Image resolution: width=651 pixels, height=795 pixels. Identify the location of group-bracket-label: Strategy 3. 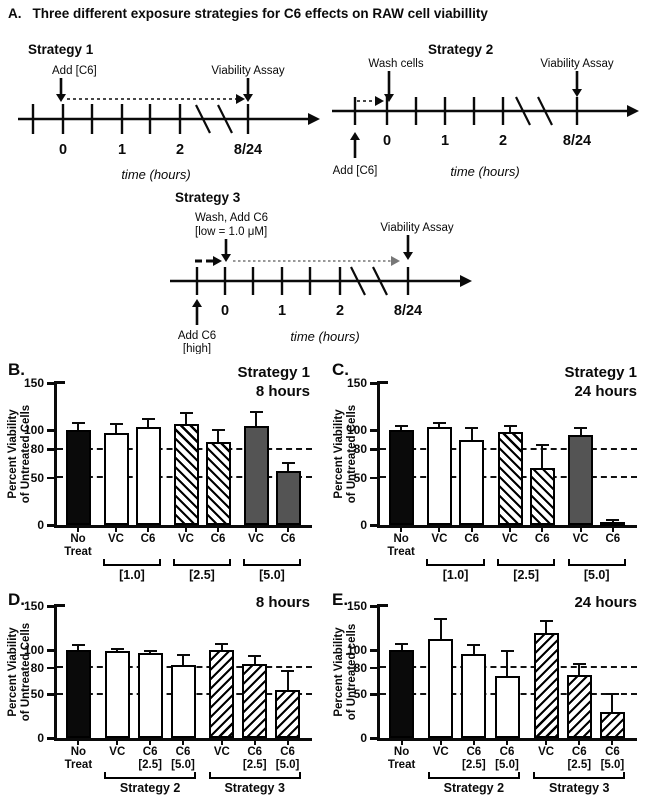
(579, 788).